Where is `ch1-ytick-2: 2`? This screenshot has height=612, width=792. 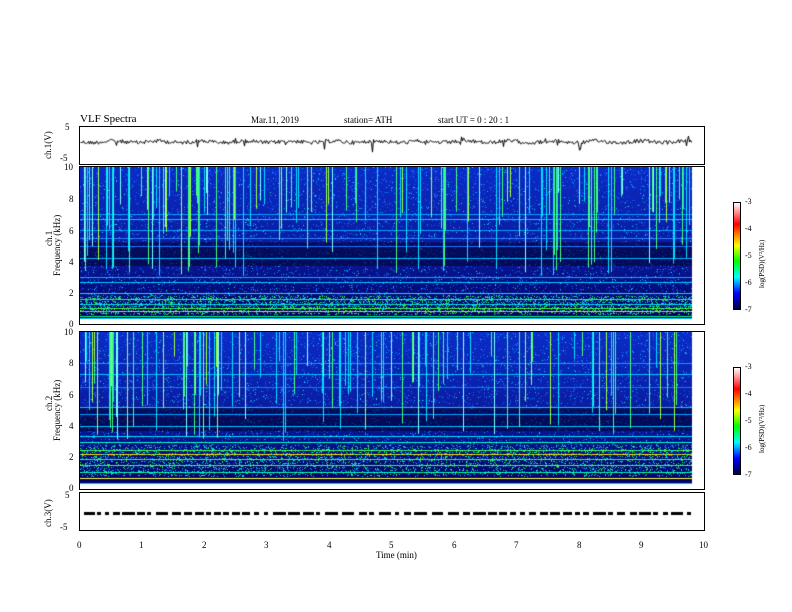 ch1-ytick-2: 2 is located at coordinates (71, 293).